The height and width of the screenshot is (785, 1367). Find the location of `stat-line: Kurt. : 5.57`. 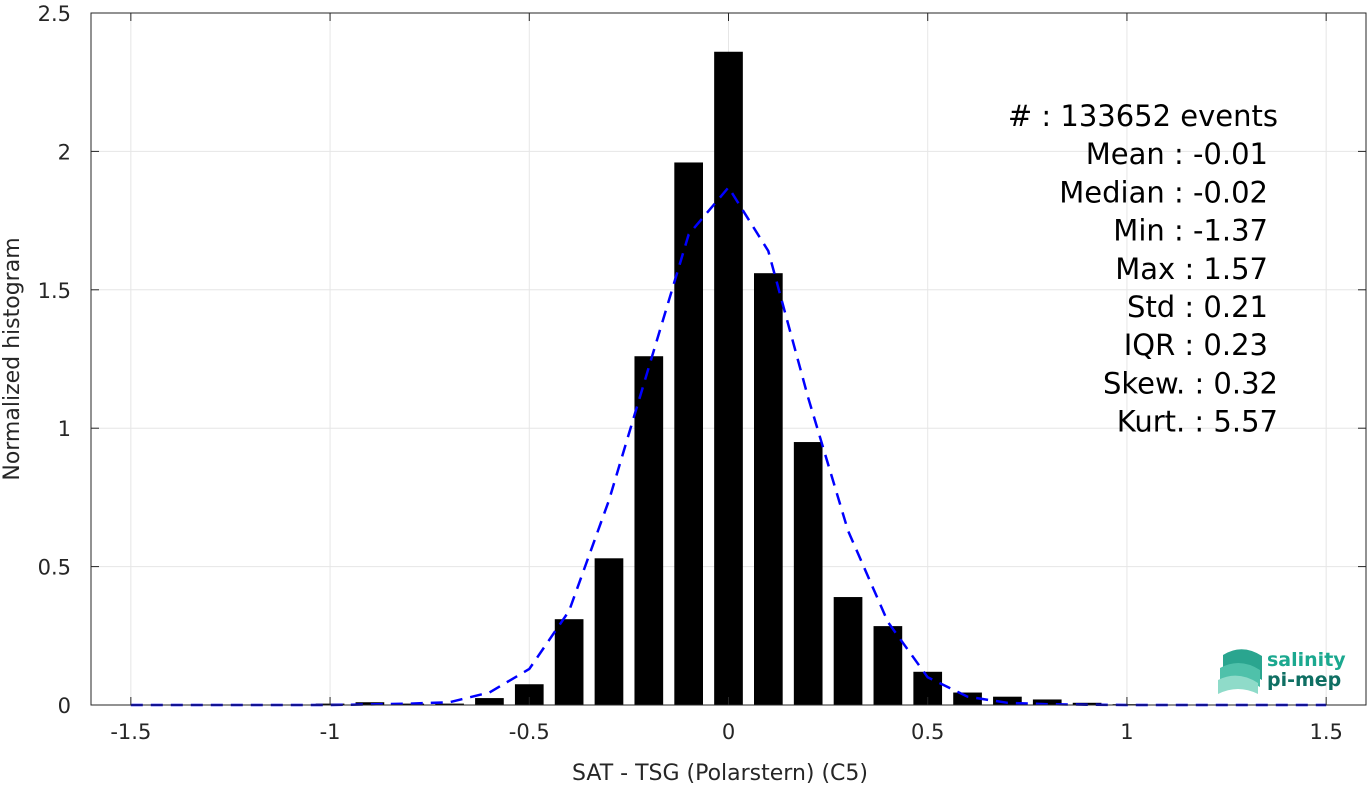

stat-line: Kurt. : 5.57 is located at coordinates (1197, 422).